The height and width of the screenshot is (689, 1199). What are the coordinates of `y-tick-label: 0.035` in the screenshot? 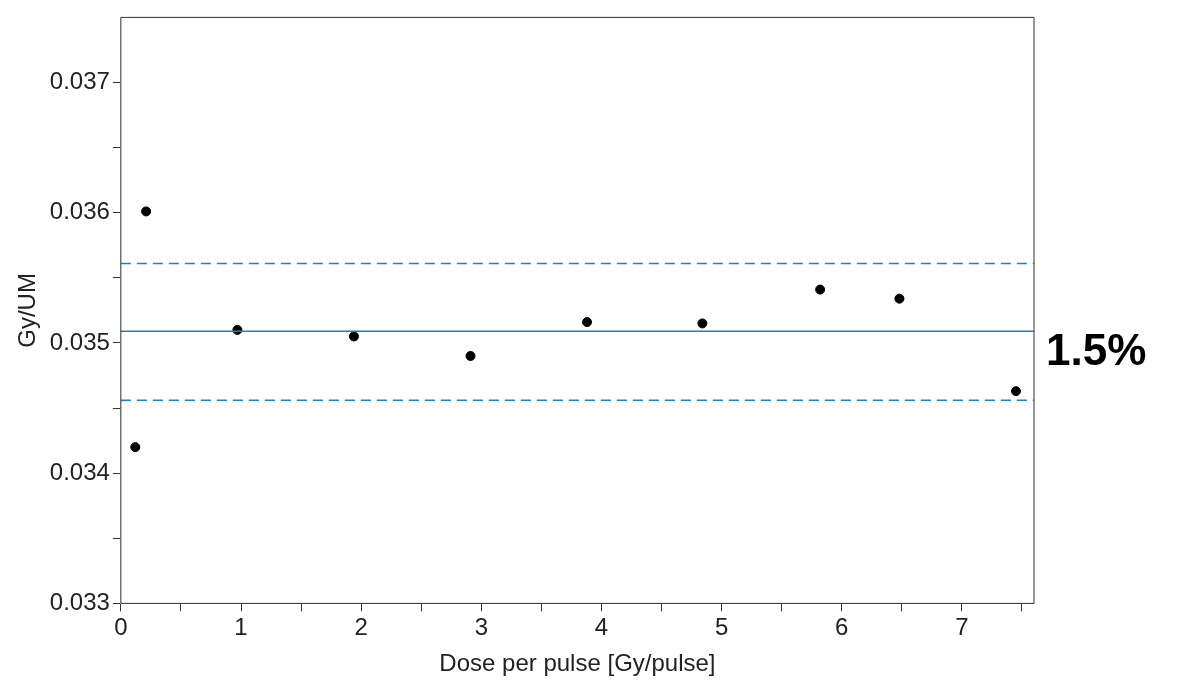 It's located at (79, 341).